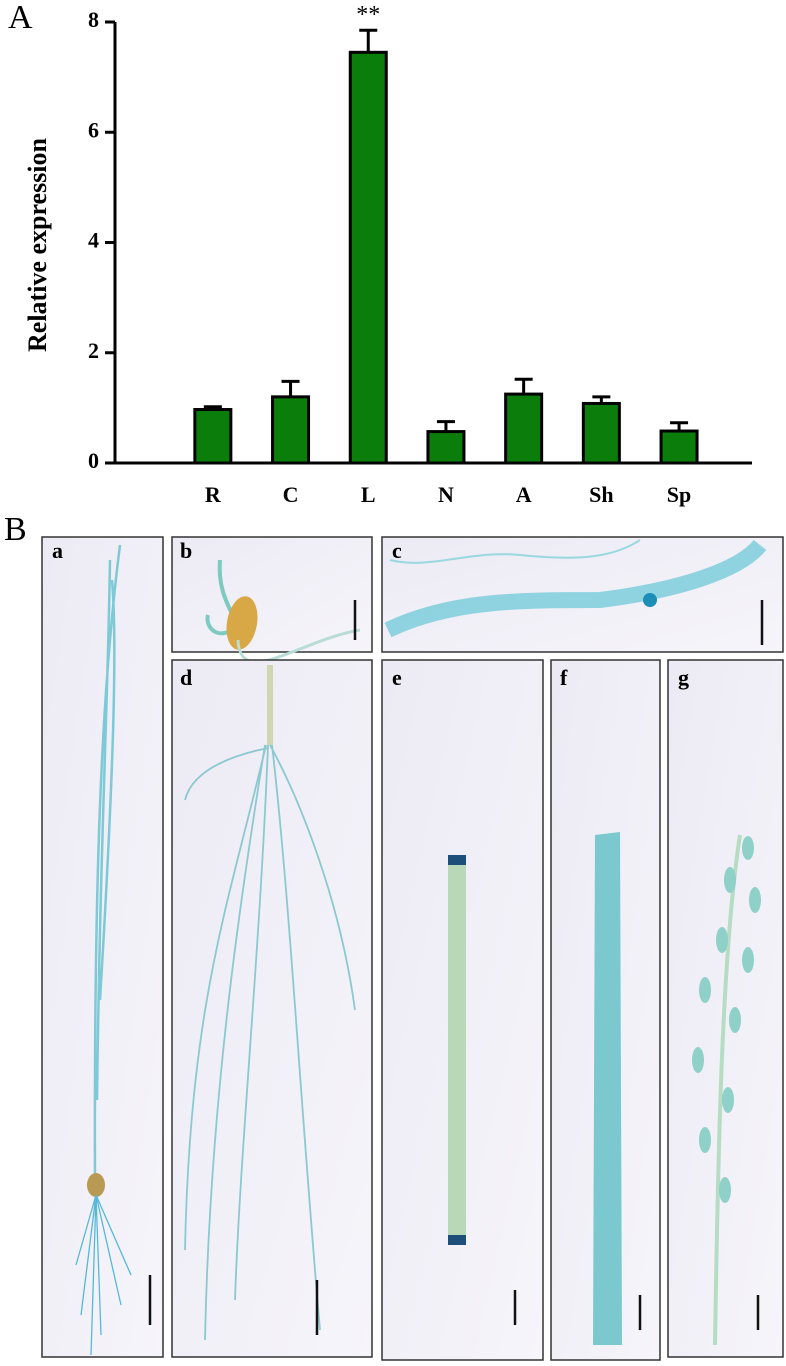  I want to click on panel-label: B, so click(15, 529).